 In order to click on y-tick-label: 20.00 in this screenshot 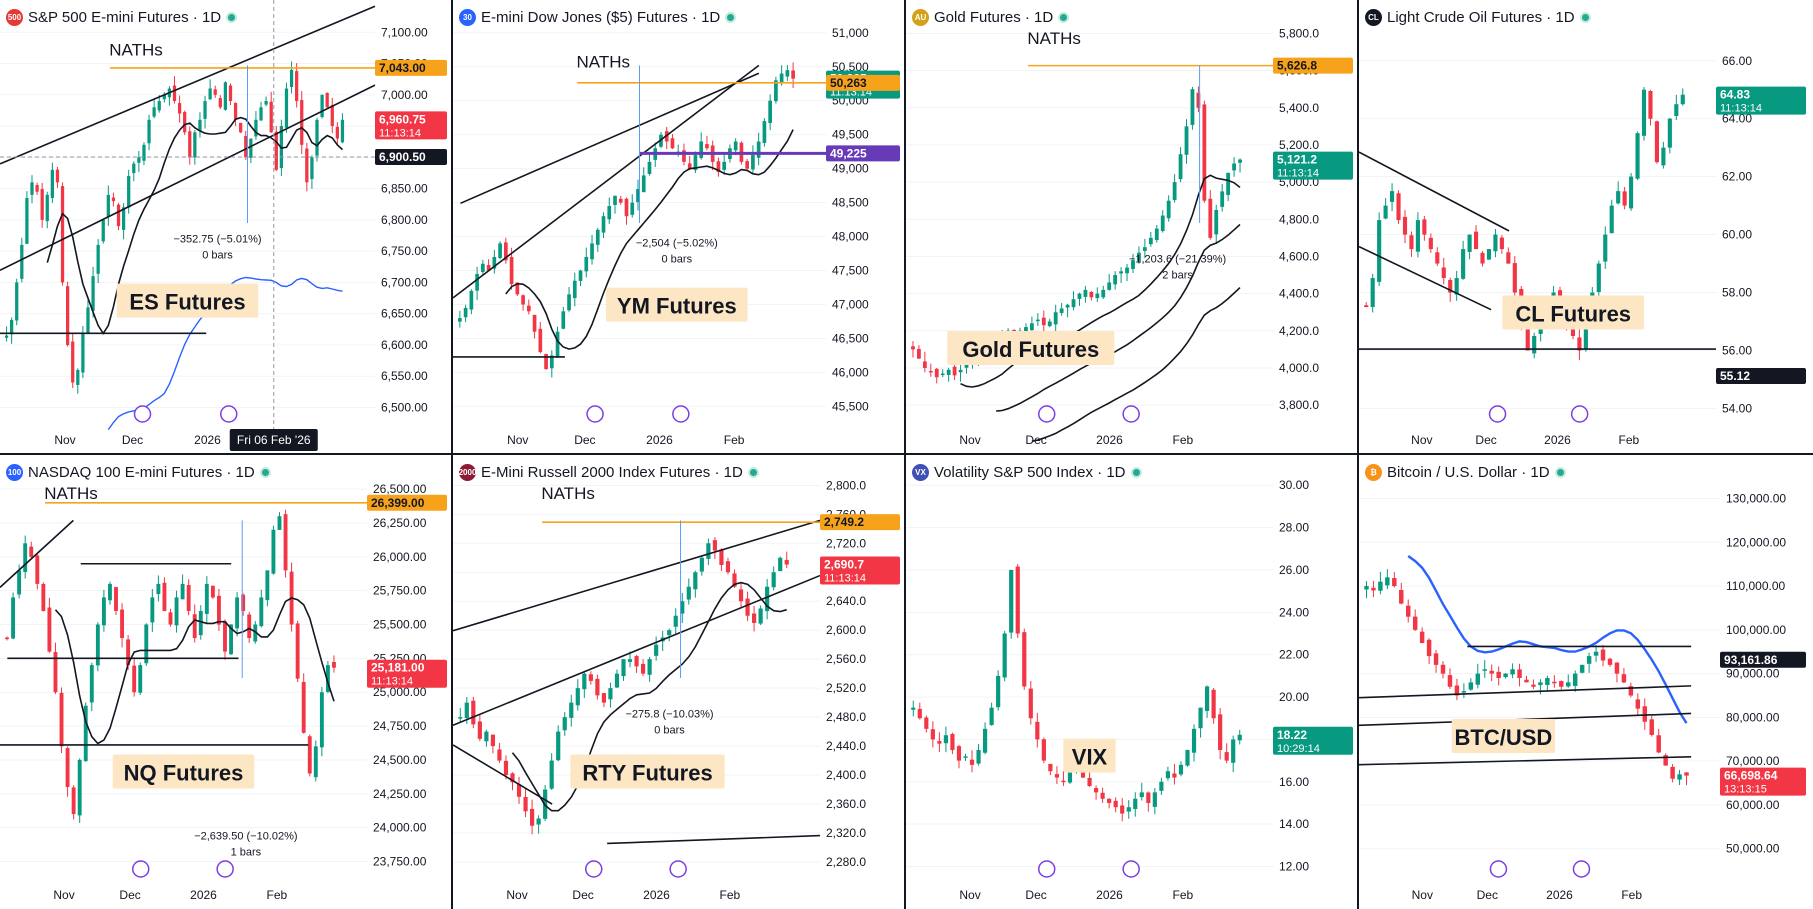, I will do `click(1294, 697)`.